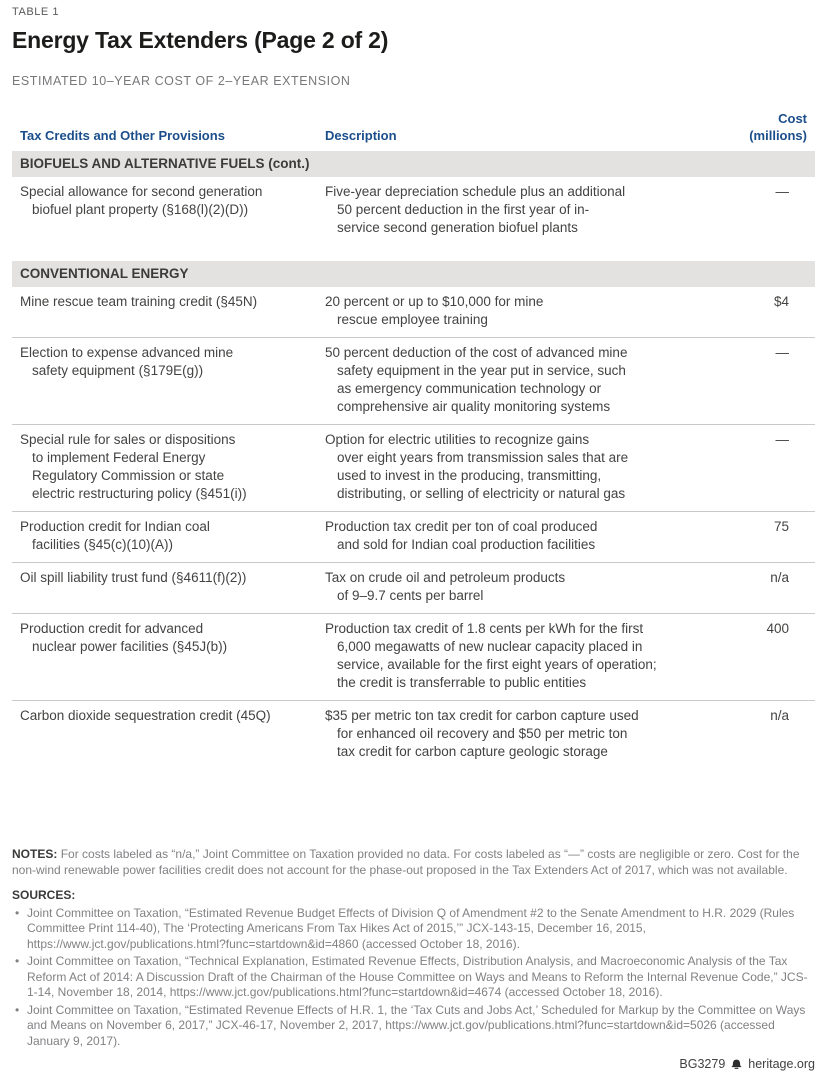 The height and width of the screenshot is (1085, 825). What do you see at coordinates (200, 40) in the screenshot?
I see `page-title: Energy Tax Extenders (Page 2 of 2)` at bounding box center [200, 40].